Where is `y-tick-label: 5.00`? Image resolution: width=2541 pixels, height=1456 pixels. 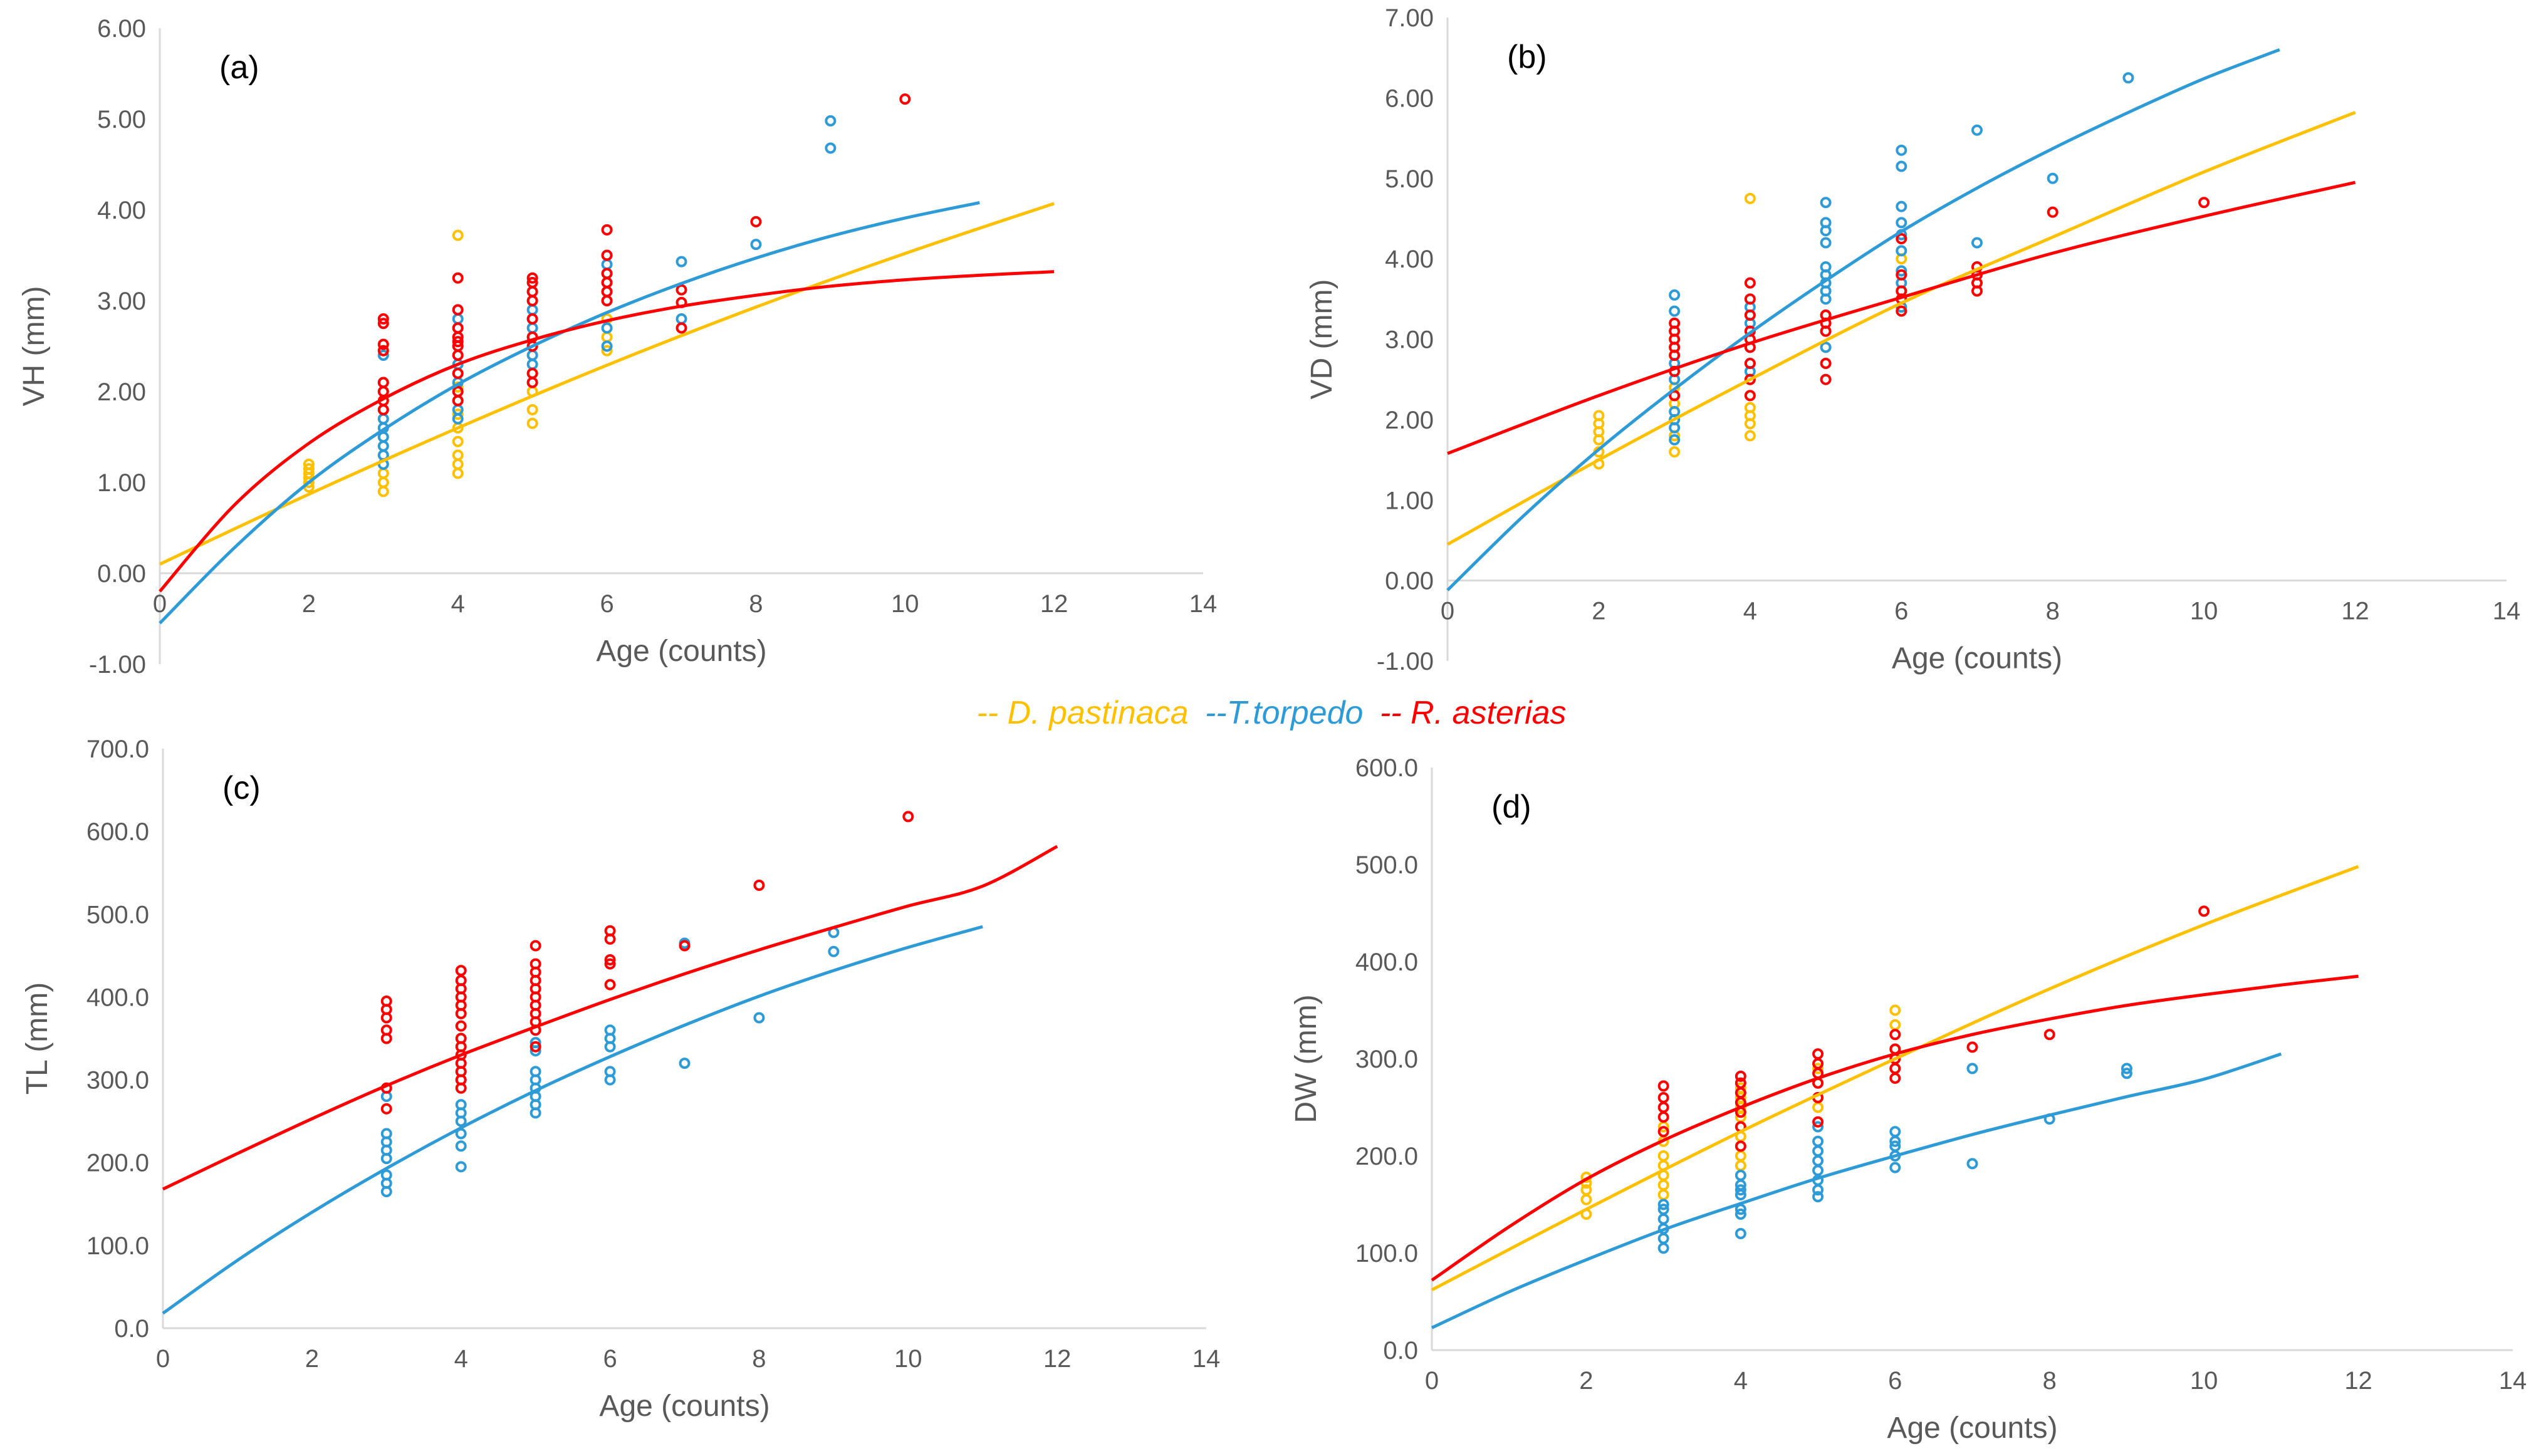 y-tick-label: 5.00 is located at coordinates (1409, 179).